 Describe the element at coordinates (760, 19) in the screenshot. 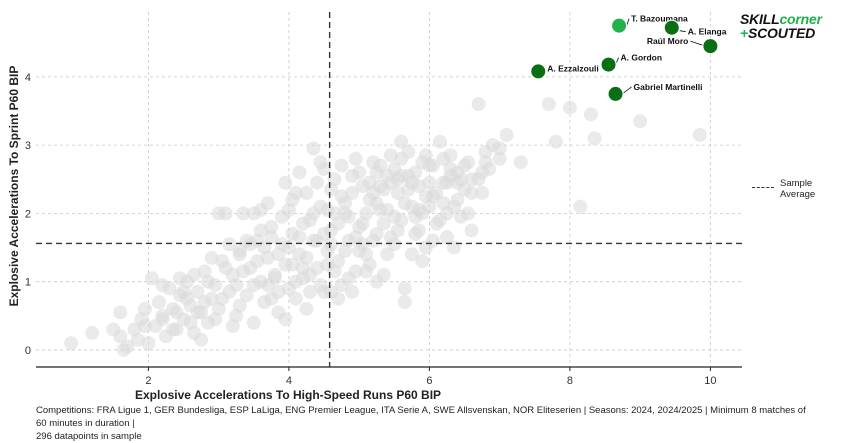

I see `logo-skill-text: SKILL` at that location.